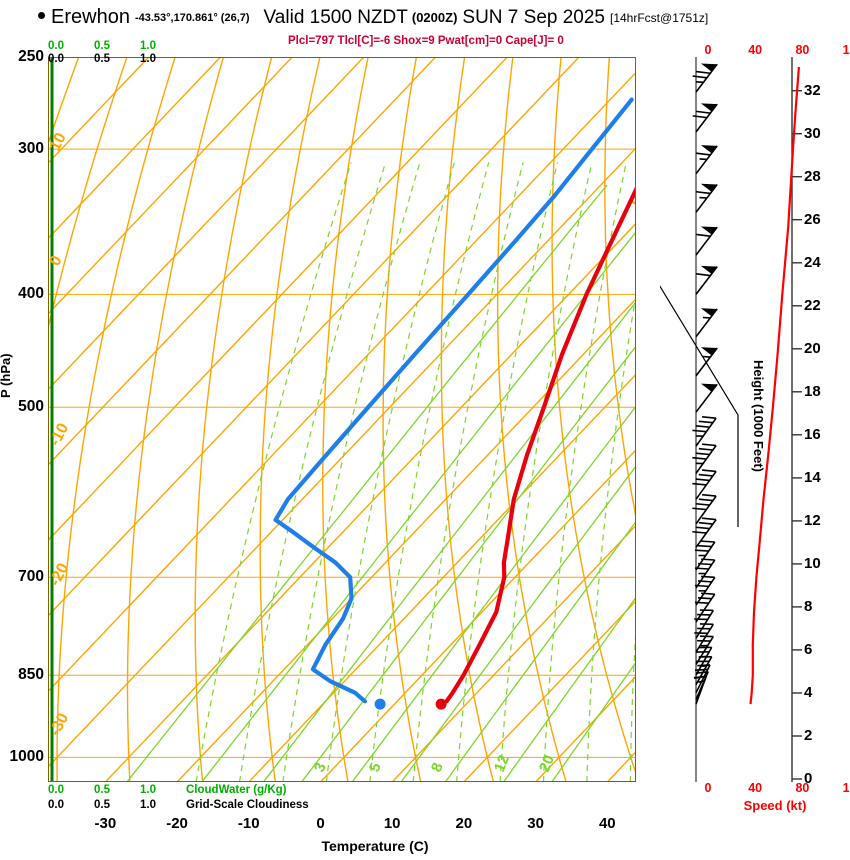 The width and height of the screenshot is (850, 860). What do you see at coordinates (56, 805) in the screenshot?
I see `cl-bot-0: 0.0` at bounding box center [56, 805].